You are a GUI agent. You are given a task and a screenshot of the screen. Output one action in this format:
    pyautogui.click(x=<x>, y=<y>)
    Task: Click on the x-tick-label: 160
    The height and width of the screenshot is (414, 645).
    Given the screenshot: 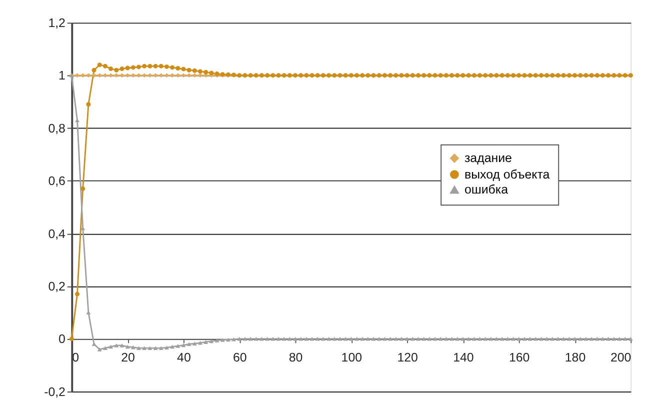 What is the action you would take?
    pyautogui.click(x=519, y=357)
    